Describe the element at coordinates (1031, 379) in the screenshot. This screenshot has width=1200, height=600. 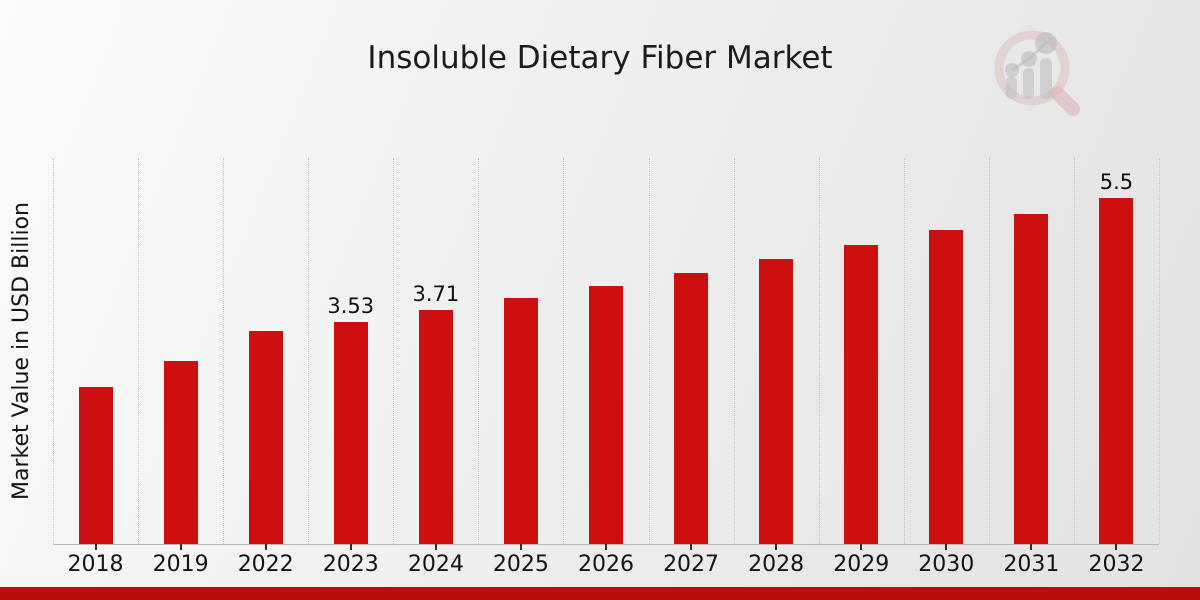
I see `bar-2031` at that location.